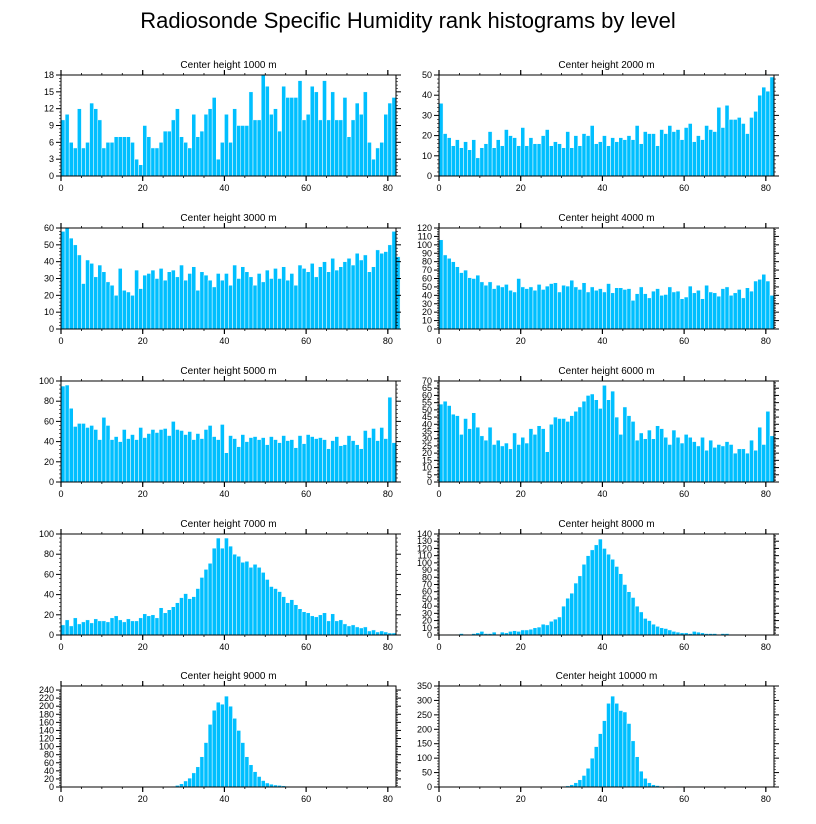 This screenshot has width=816, height=824. I want to click on x-tick-label: 0, so click(60, 647).